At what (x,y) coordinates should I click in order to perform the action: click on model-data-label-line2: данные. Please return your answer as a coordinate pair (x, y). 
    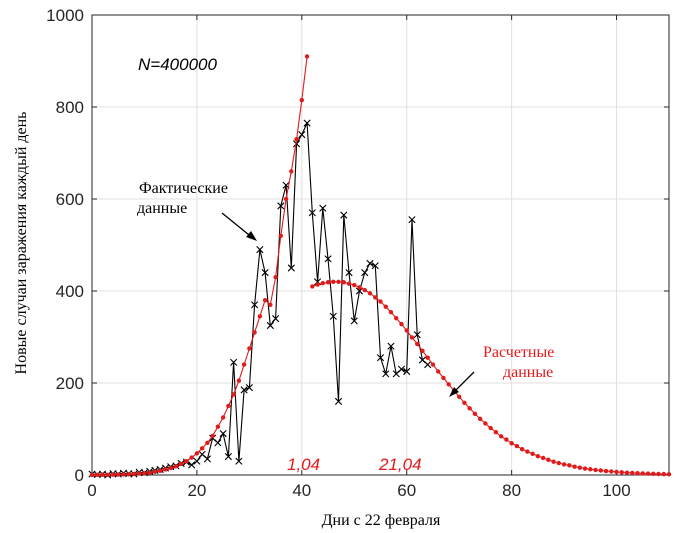
    Looking at the image, I should click on (528, 372).